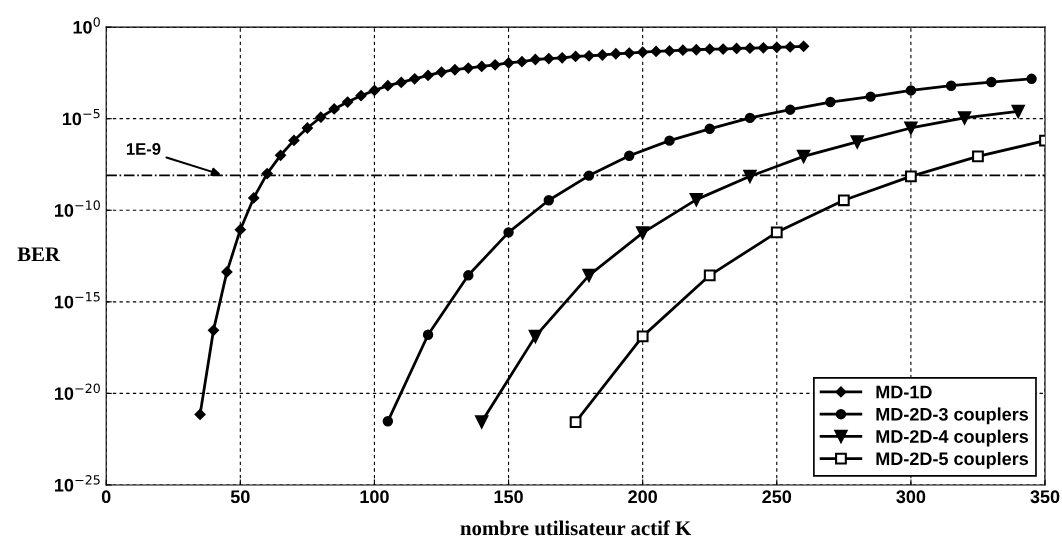 The width and height of the screenshot is (1062, 553). Describe the element at coordinates (911, 497) in the screenshot. I see `x-tick-label: 300` at that location.